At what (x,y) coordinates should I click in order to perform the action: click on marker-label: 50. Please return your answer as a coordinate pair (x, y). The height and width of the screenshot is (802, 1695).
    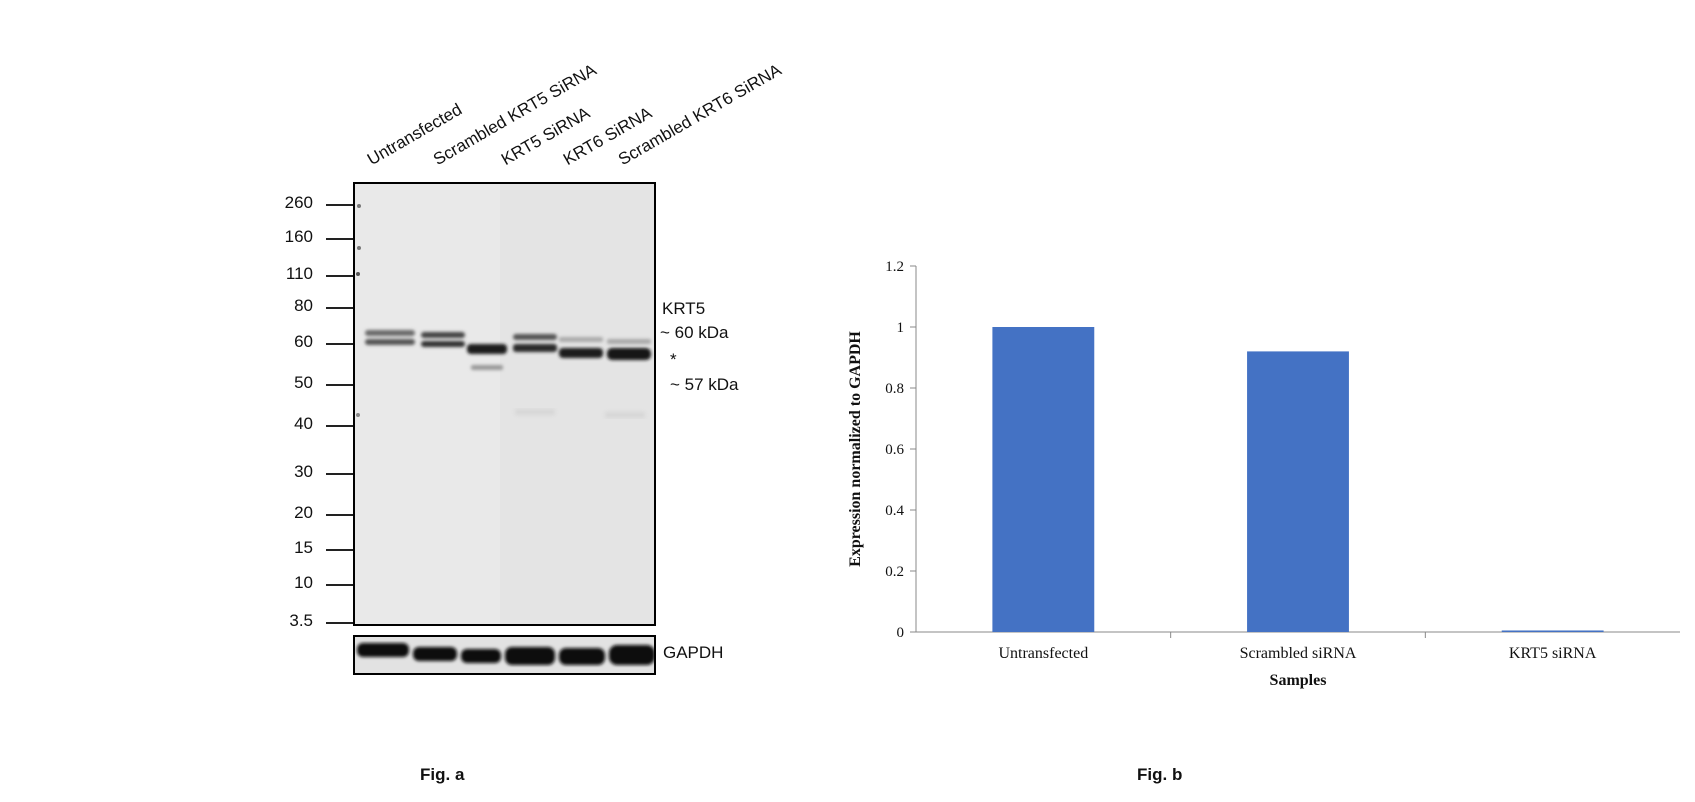
    Looking at the image, I should click on (303, 382).